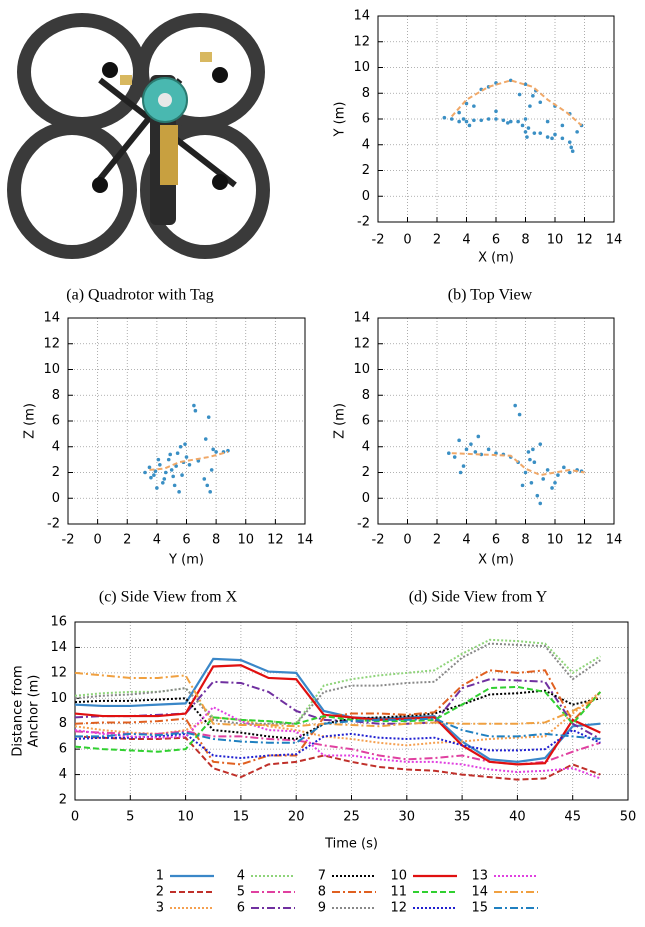 This screenshot has height=927, width=645. What do you see at coordinates (479, 876) in the screenshot?
I see `legend-label: 13` at bounding box center [479, 876].